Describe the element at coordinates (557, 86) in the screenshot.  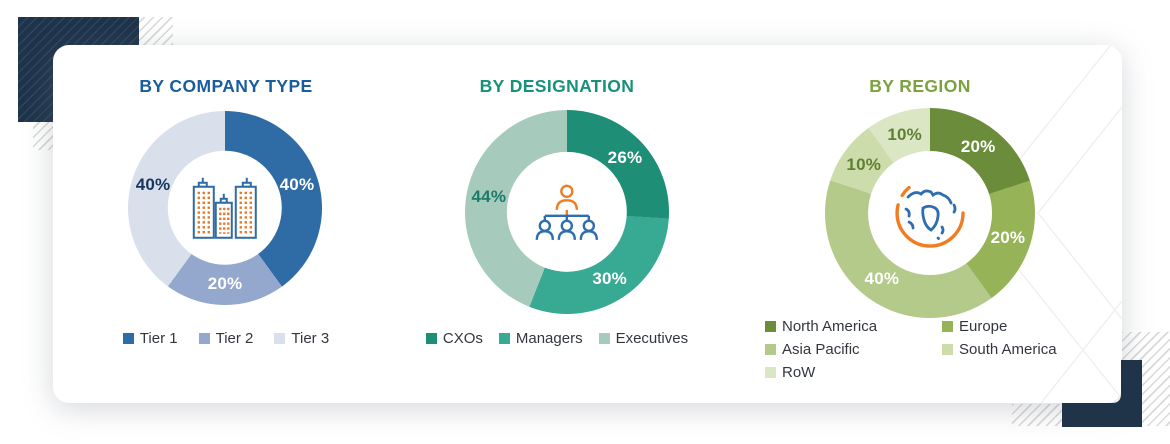
I see `chart-title-designation: BY DESIGNATION` at that location.